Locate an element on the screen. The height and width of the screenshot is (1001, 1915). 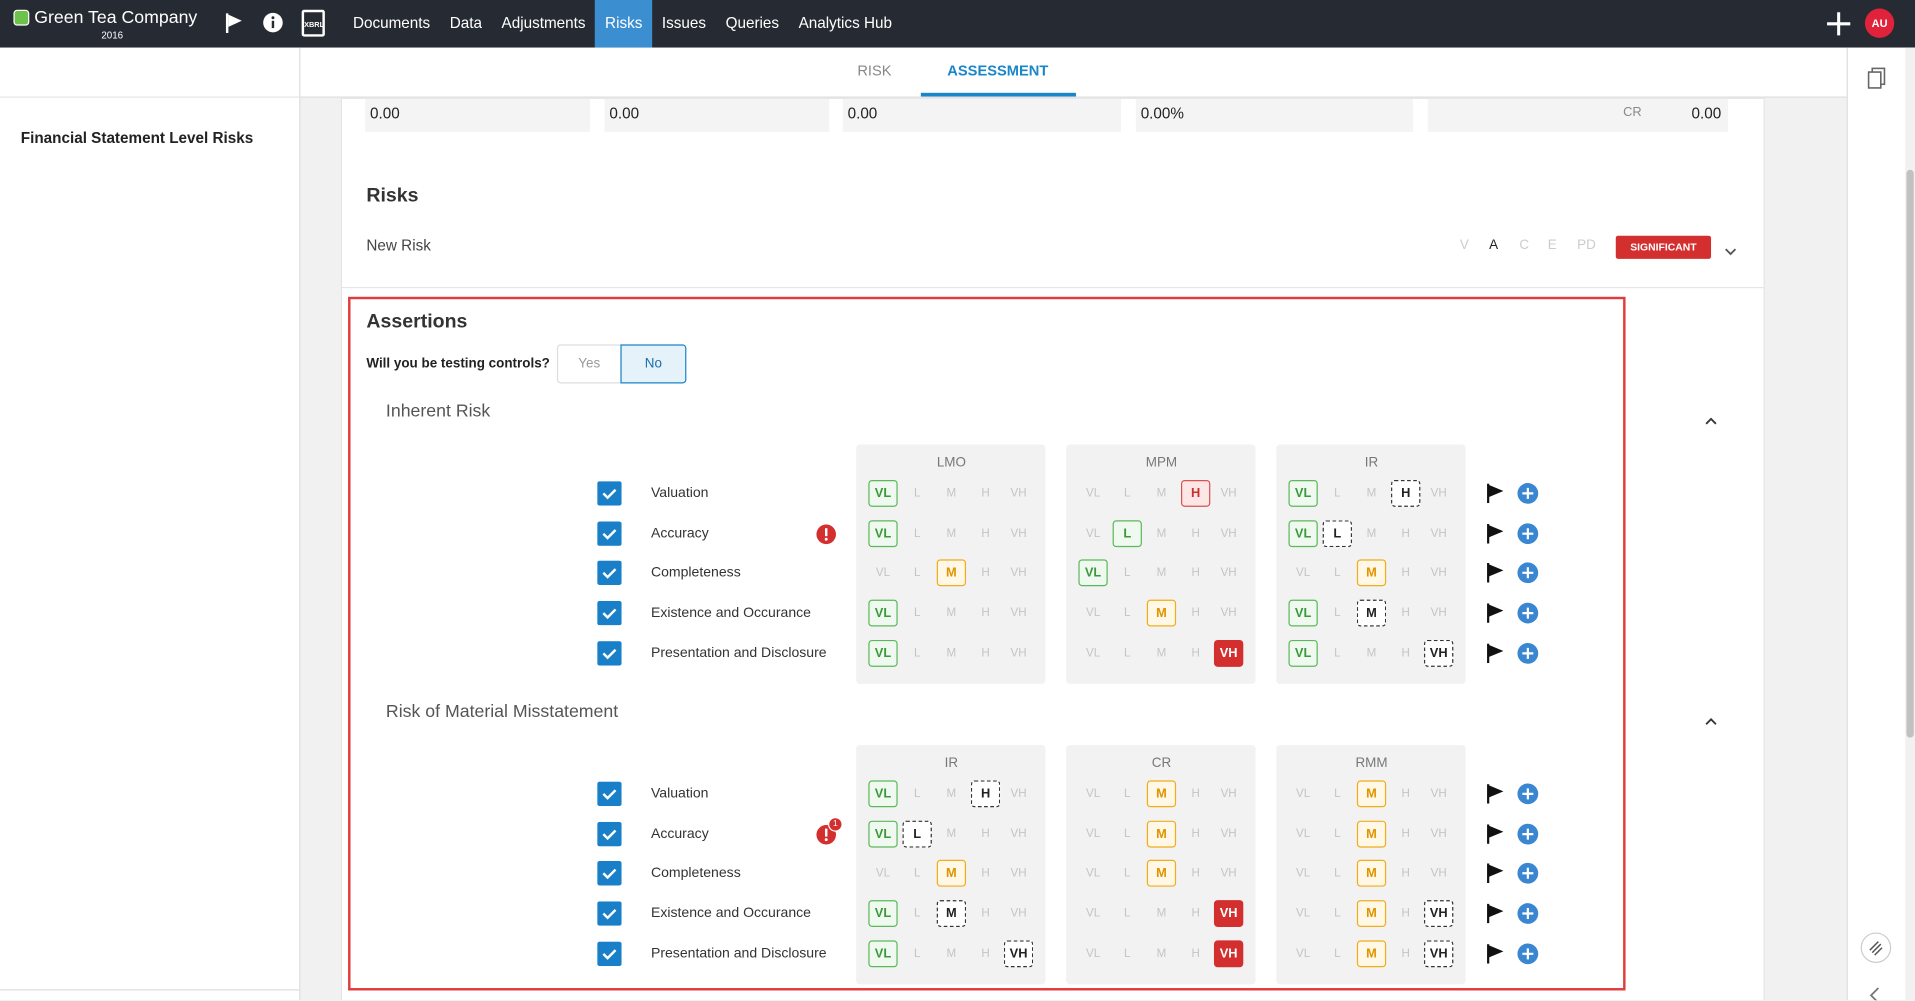
tab: RISK is located at coordinates (874, 71).